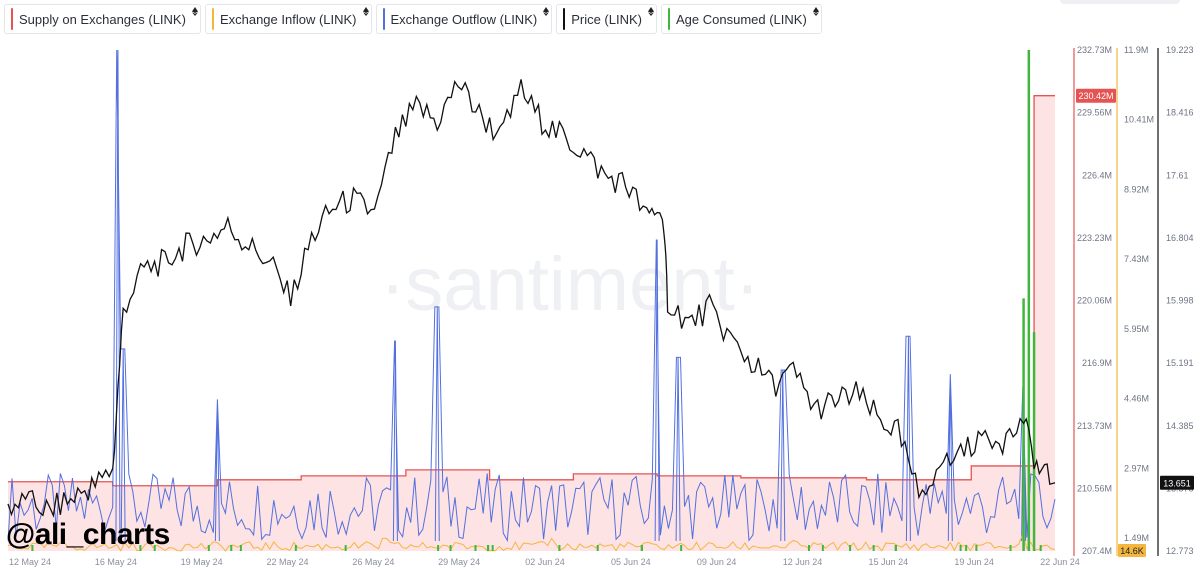  Describe the element at coordinates (1180, 551) in the screenshot. I see `price-tick-label: 12.773` at that location.